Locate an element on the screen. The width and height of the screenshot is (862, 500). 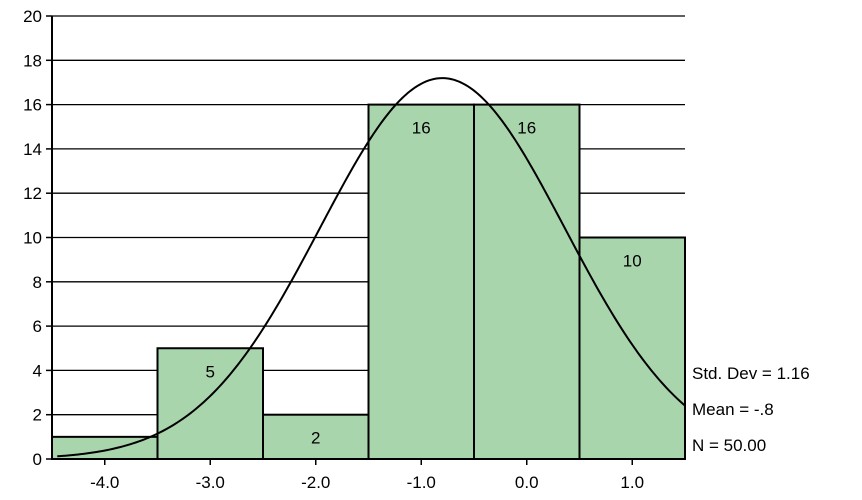
bar-label-3: 16 is located at coordinates (421, 128).